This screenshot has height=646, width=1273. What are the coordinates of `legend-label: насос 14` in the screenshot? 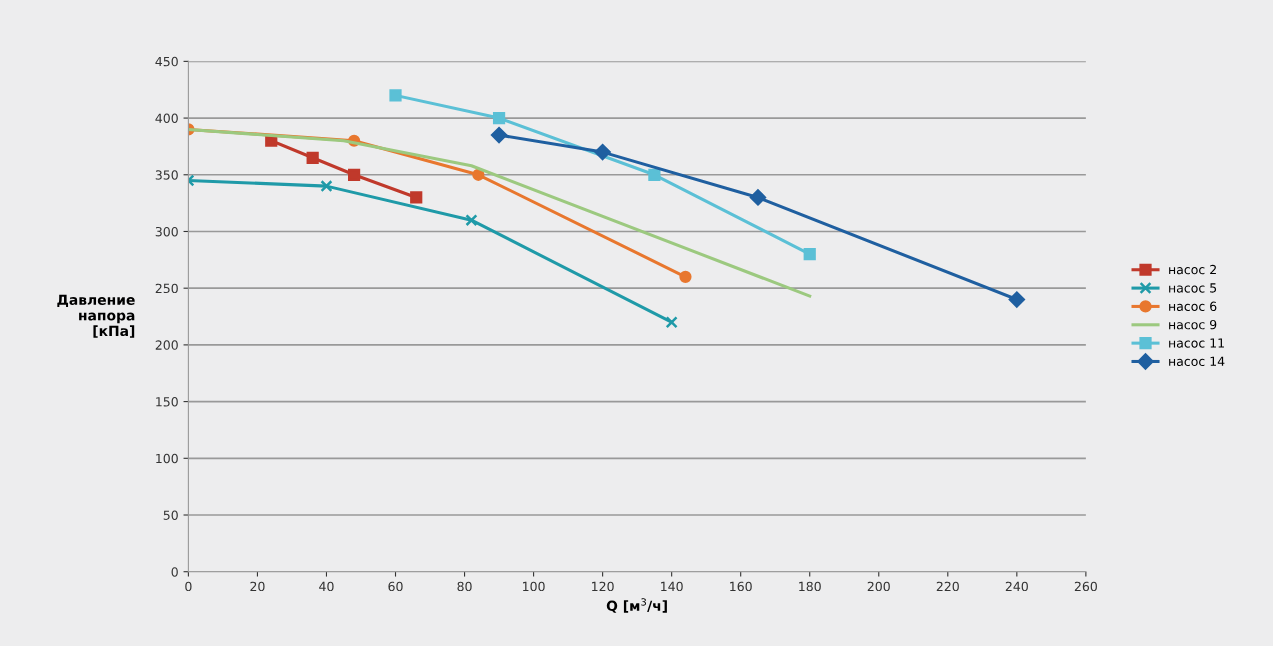 It's located at (1197, 361).